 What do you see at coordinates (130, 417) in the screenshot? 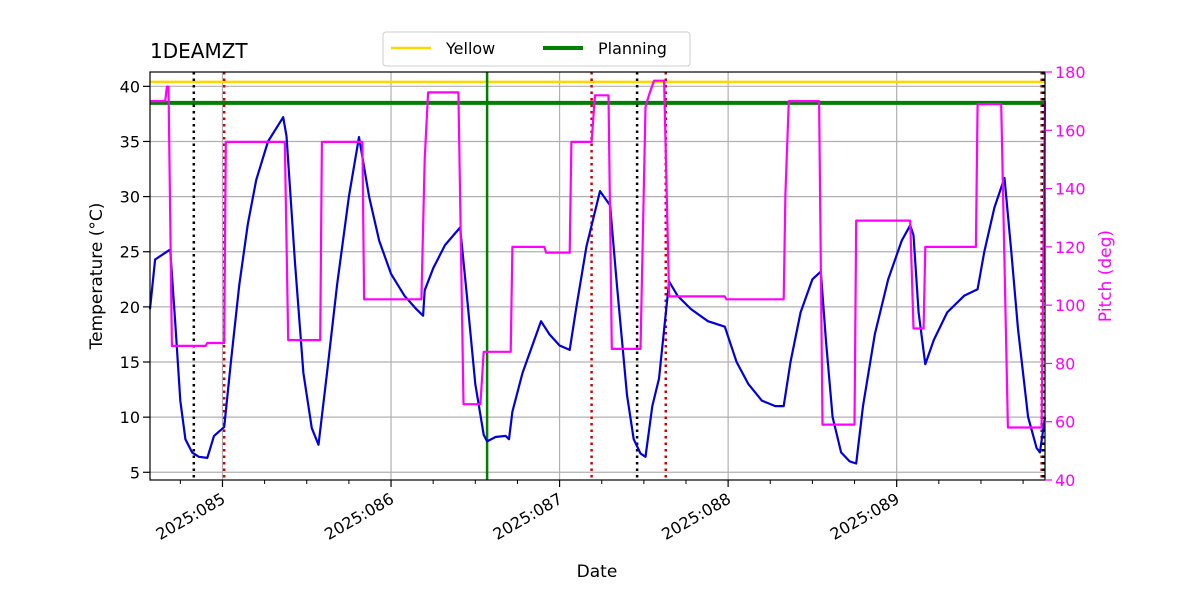
I see `y-tick-label: 10` at bounding box center [130, 417].